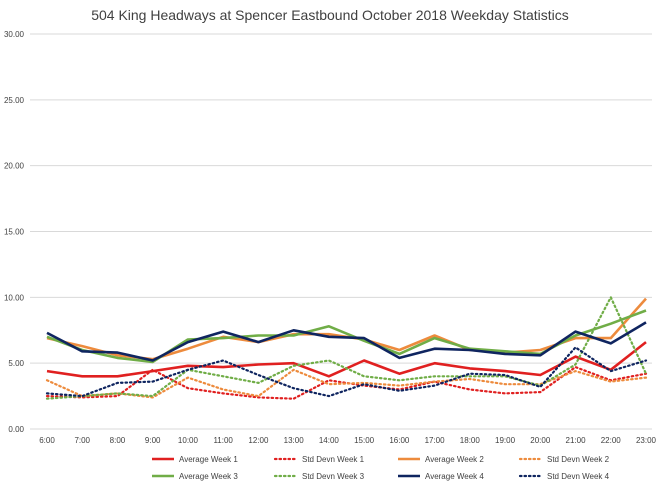 This screenshot has width=660, height=489. I want to click on y-tick-label: 5.00, so click(16, 363).